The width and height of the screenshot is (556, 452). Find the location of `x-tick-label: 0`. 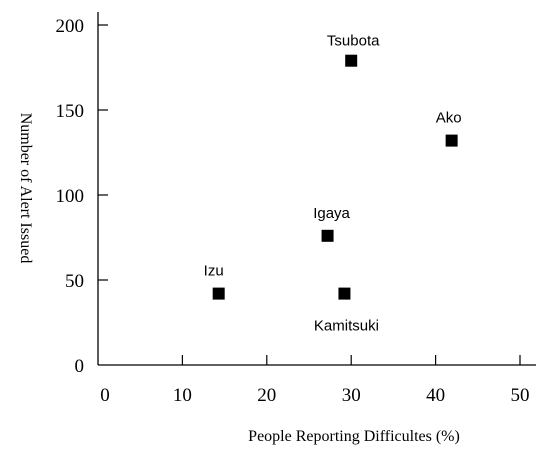

x-tick-label: 0 is located at coordinates (105, 395).